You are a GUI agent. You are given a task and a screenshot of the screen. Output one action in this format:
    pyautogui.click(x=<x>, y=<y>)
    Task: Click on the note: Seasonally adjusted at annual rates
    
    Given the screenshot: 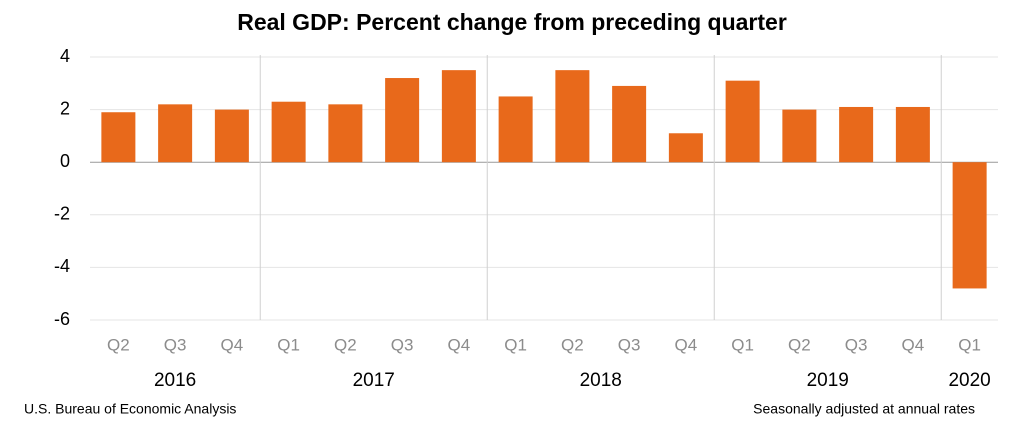 What is the action you would take?
    pyautogui.click(x=864, y=409)
    